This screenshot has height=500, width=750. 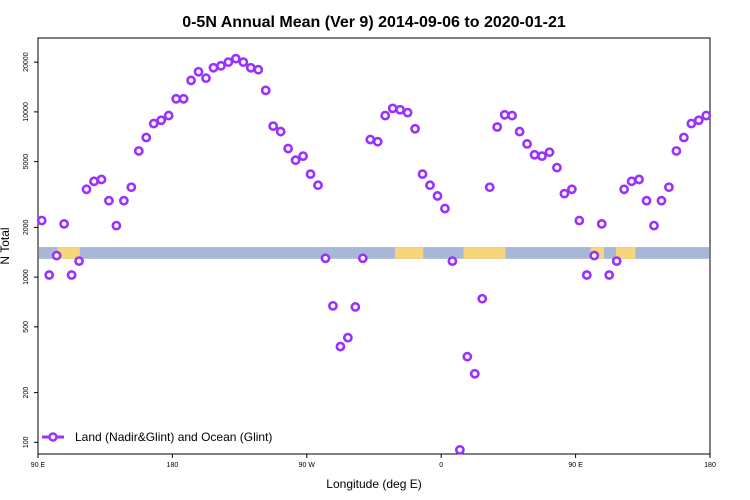 I want to click on y-axis-label: N Total, so click(x=6, y=245).